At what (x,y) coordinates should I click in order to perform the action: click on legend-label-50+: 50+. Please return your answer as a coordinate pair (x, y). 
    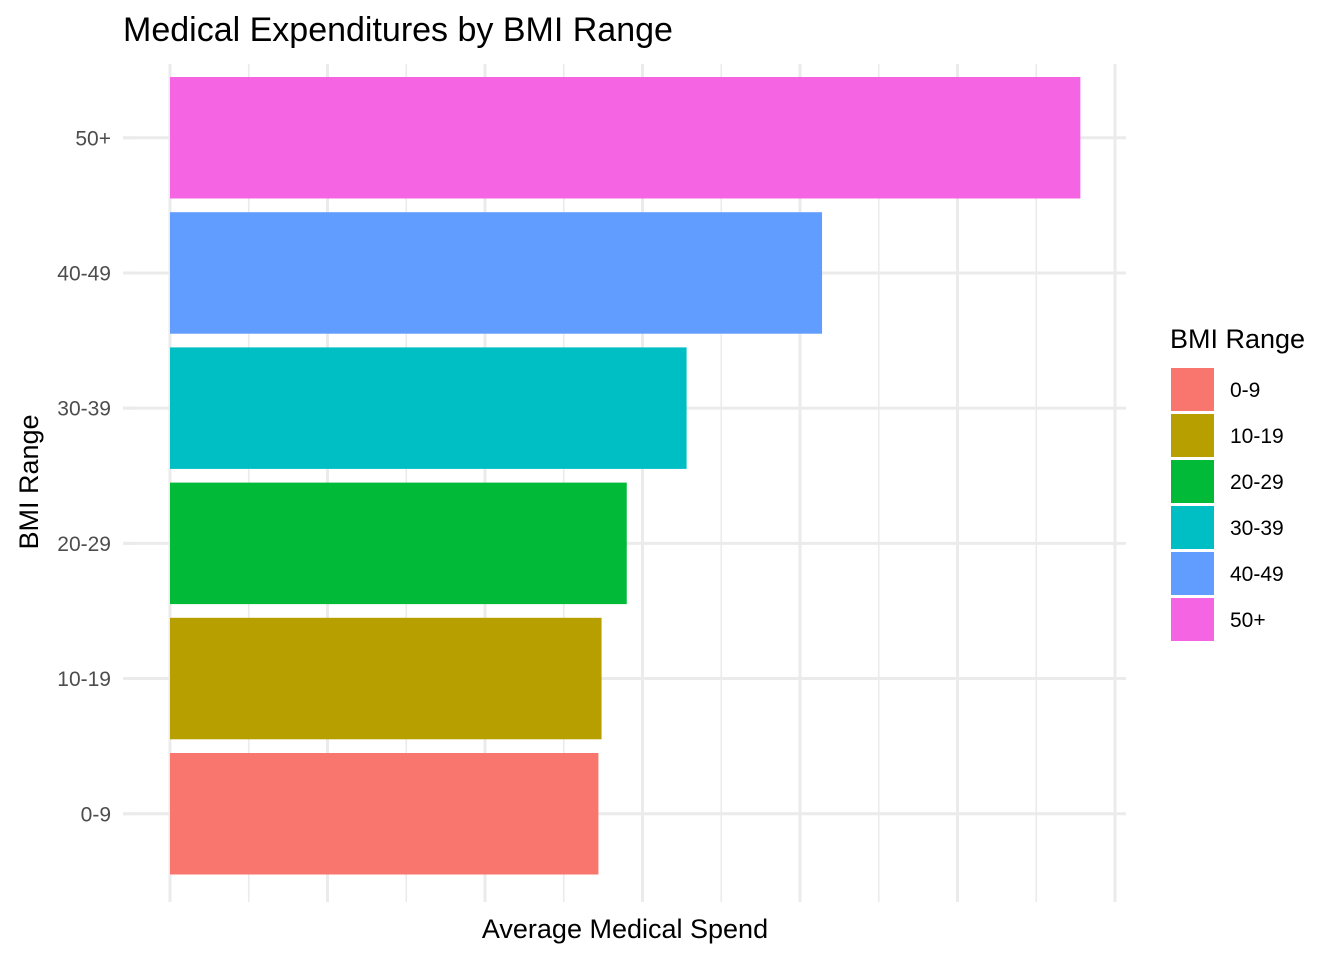
    Looking at the image, I should click on (1248, 620).